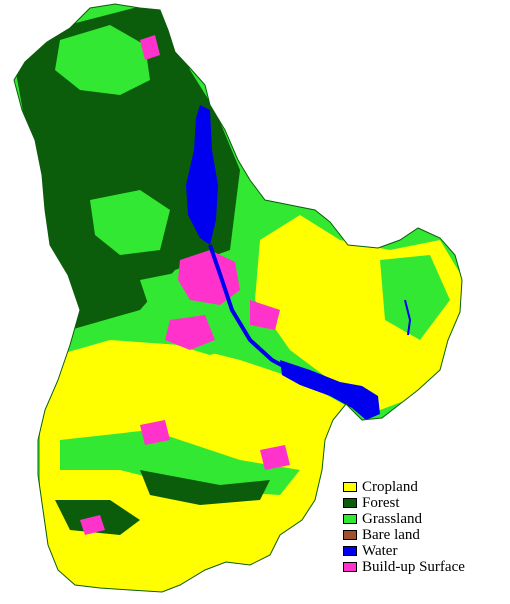  I want to click on legend-label-water: Water, so click(380, 551).